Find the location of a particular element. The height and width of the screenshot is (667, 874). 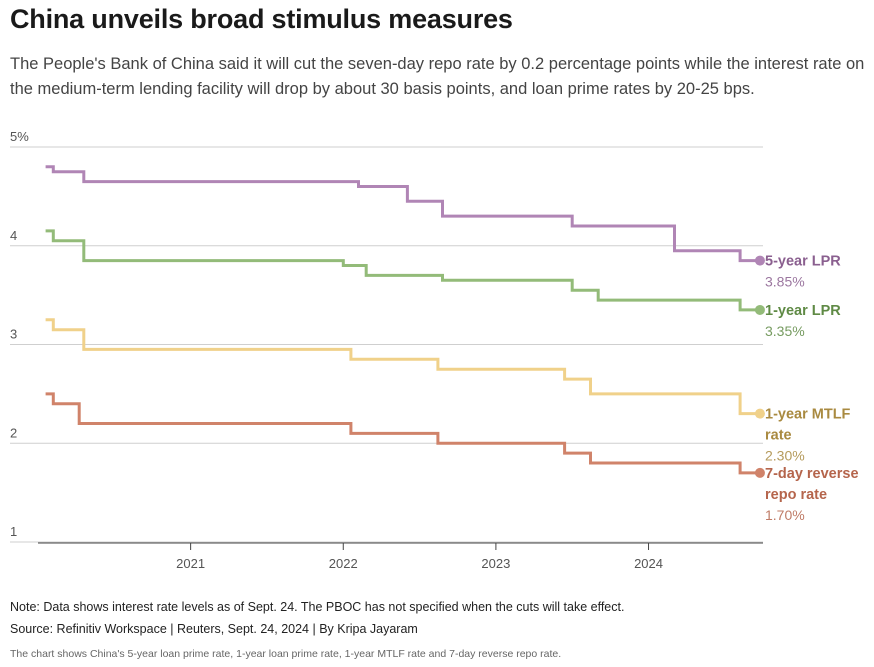

y-tick-label: 2 is located at coordinates (13, 432).